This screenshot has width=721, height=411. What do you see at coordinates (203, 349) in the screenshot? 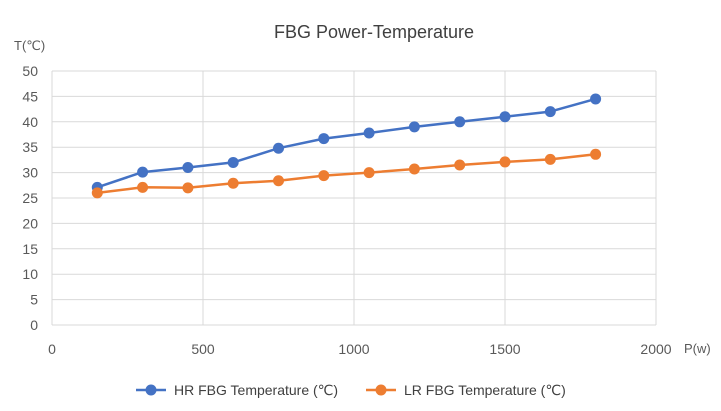
I see `x-tick-label: 500` at bounding box center [203, 349].